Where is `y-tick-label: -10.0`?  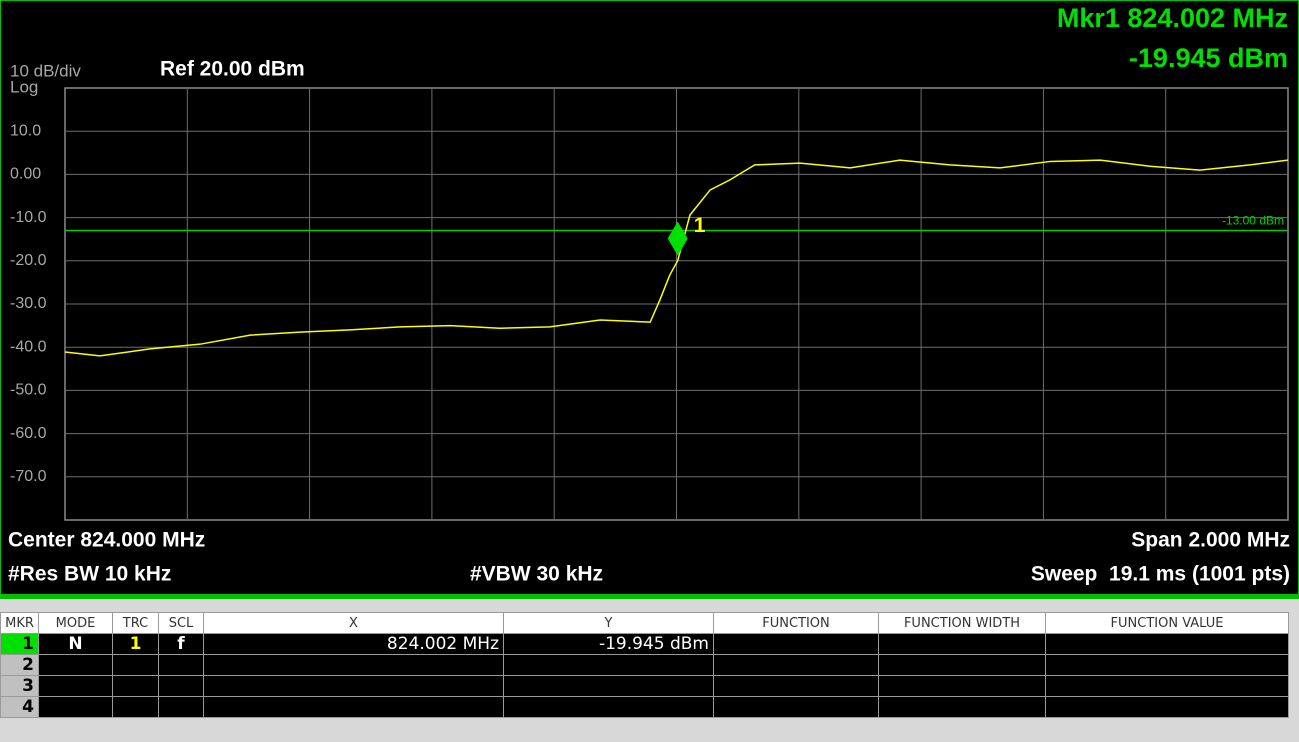
y-tick-label: -10.0 is located at coordinates (28, 217).